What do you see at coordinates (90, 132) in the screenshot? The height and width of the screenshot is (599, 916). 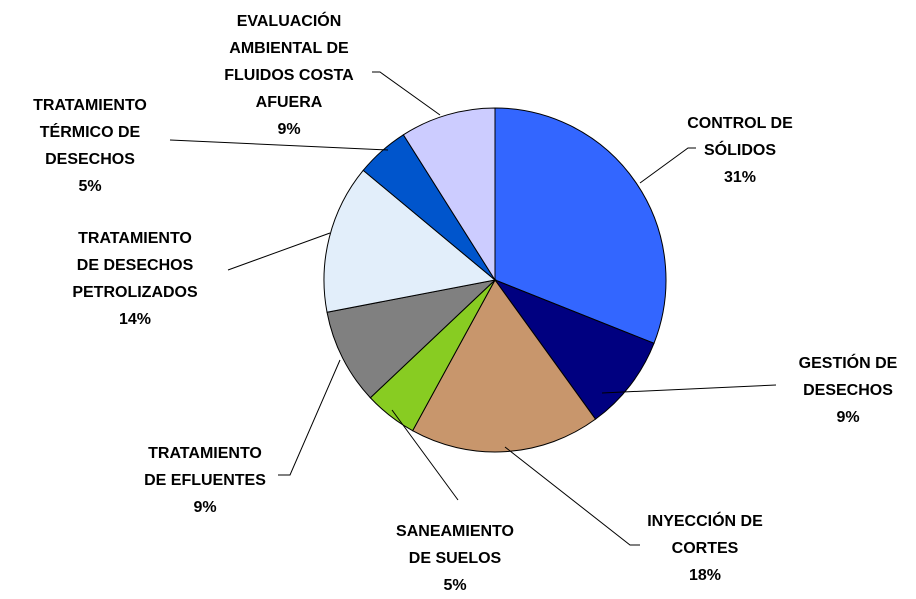 I see `category-label: TRATAMIENTO TÉRMICO DE DESECHOS` at bounding box center [90, 132].